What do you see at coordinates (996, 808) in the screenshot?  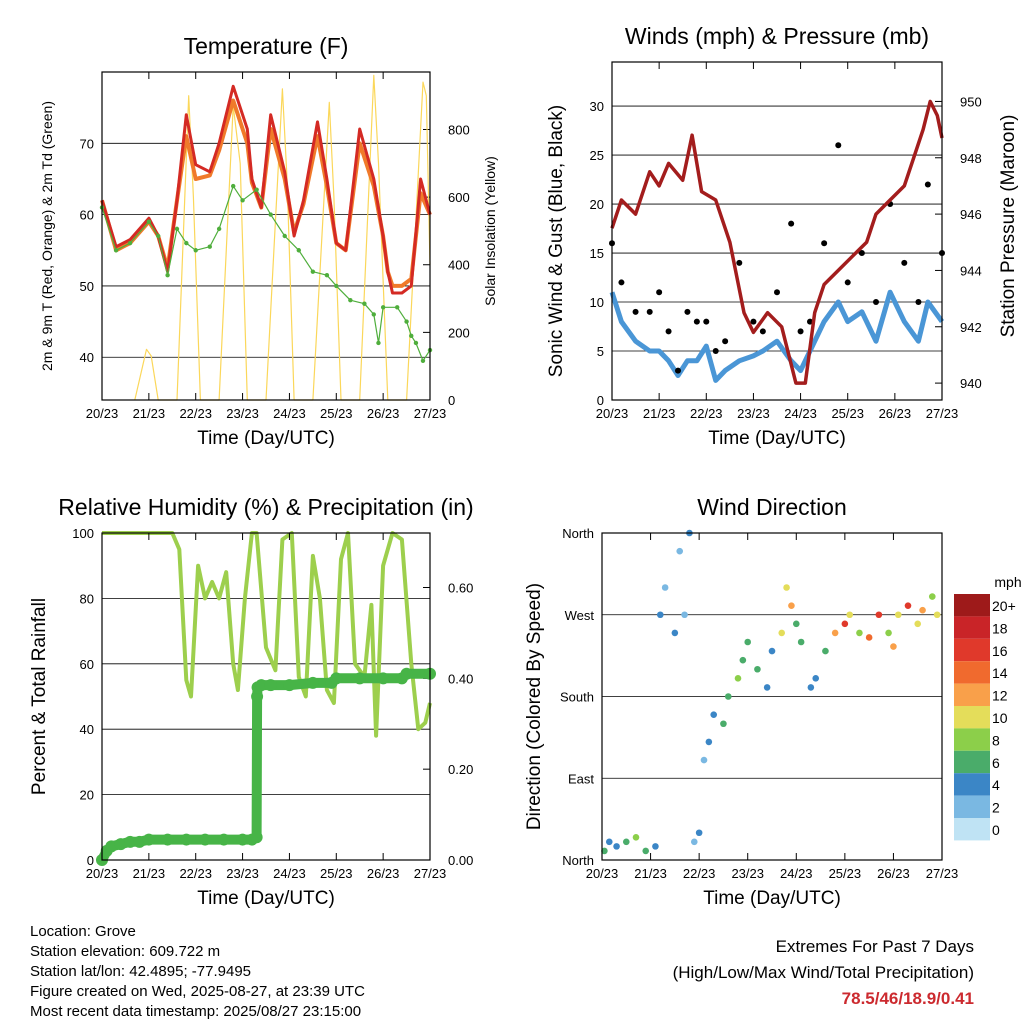 I see `legend-label: 2` at bounding box center [996, 808].